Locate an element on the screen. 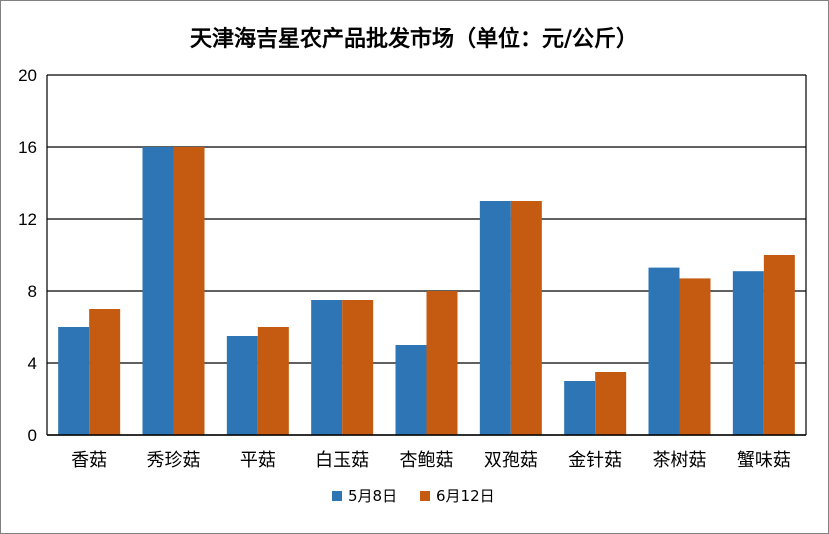  y-tick-label: 4 is located at coordinates (32, 363).